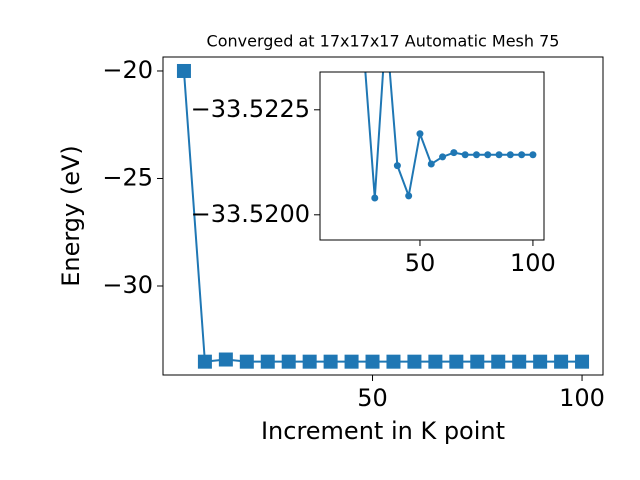  I want to click on y-tick-label: −33.5225, so click(250, 109).